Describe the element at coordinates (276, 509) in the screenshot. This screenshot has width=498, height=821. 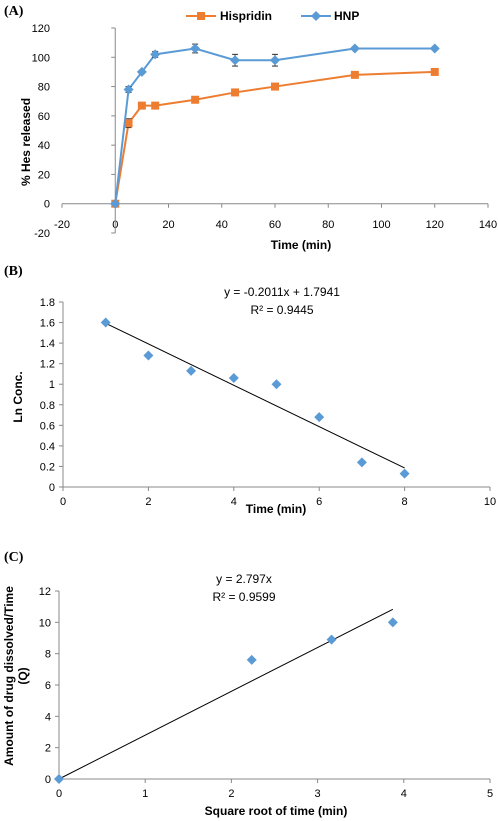
I see `panel-b-x-axis-title: Time (min)` at that location.